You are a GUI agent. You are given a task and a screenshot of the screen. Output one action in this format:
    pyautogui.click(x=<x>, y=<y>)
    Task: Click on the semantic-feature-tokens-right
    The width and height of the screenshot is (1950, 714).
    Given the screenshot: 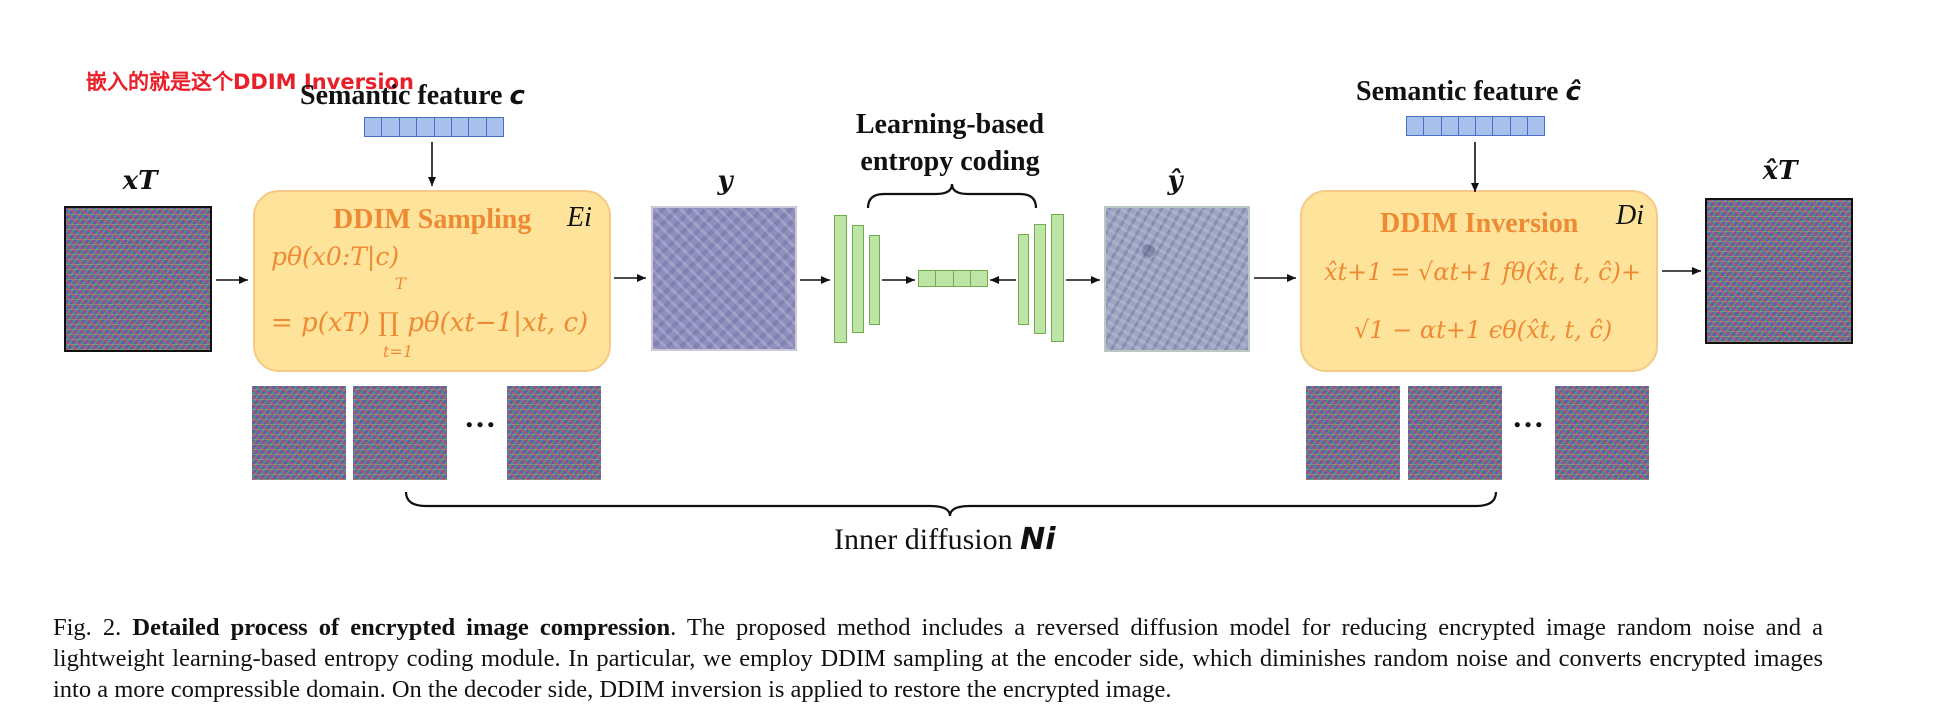 What is the action you would take?
    pyautogui.click(x=1475, y=126)
    